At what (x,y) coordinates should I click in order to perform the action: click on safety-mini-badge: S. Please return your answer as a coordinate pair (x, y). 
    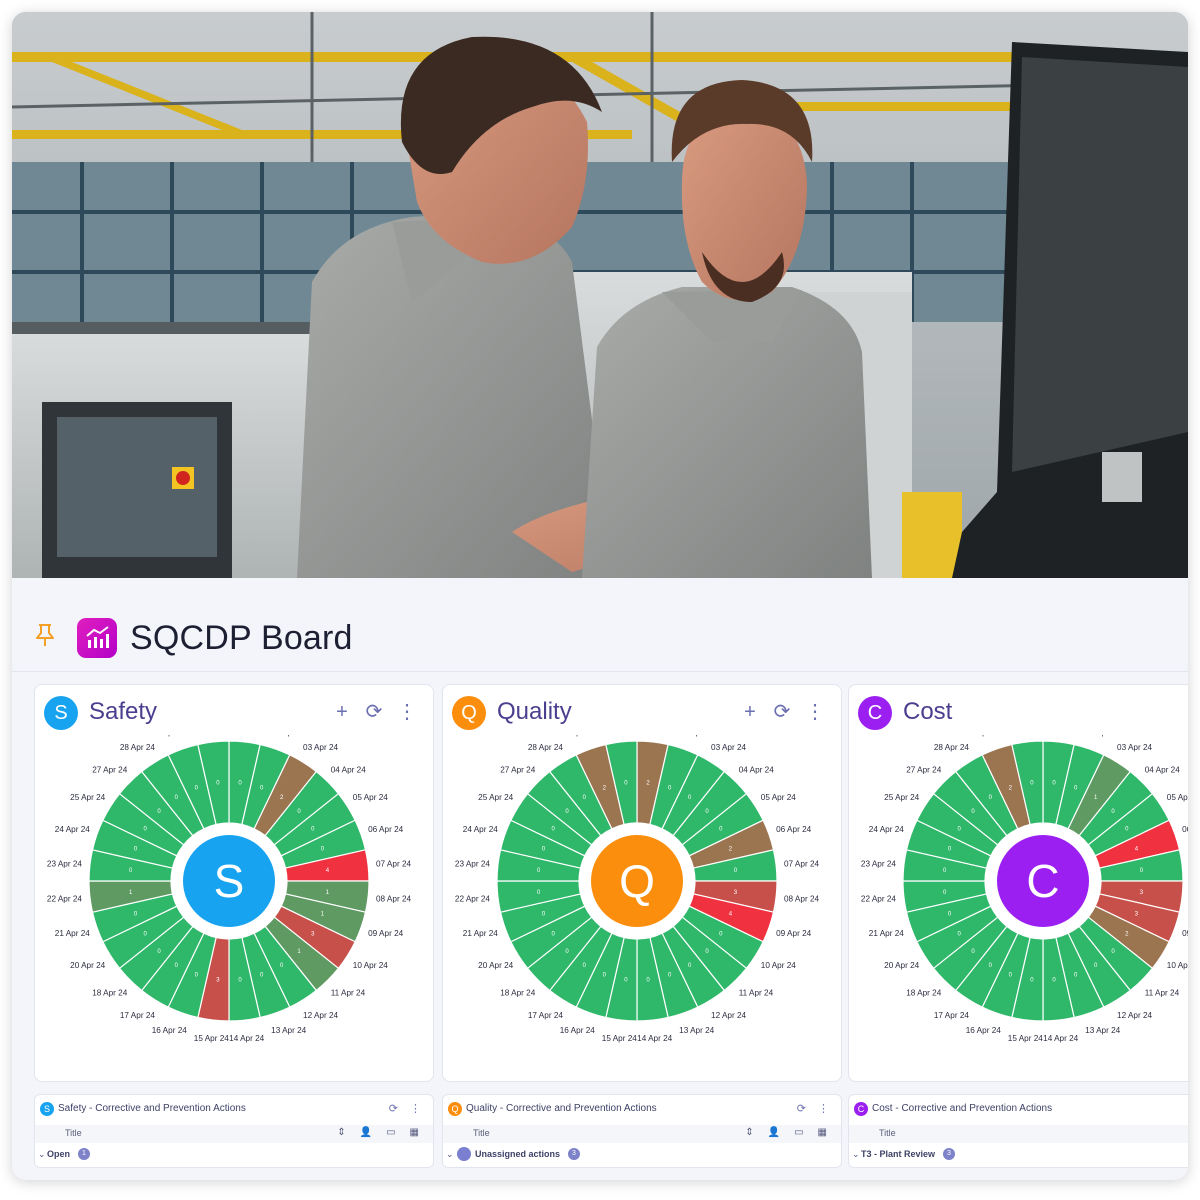
    Looking at the image, I should click on (47, 1109).